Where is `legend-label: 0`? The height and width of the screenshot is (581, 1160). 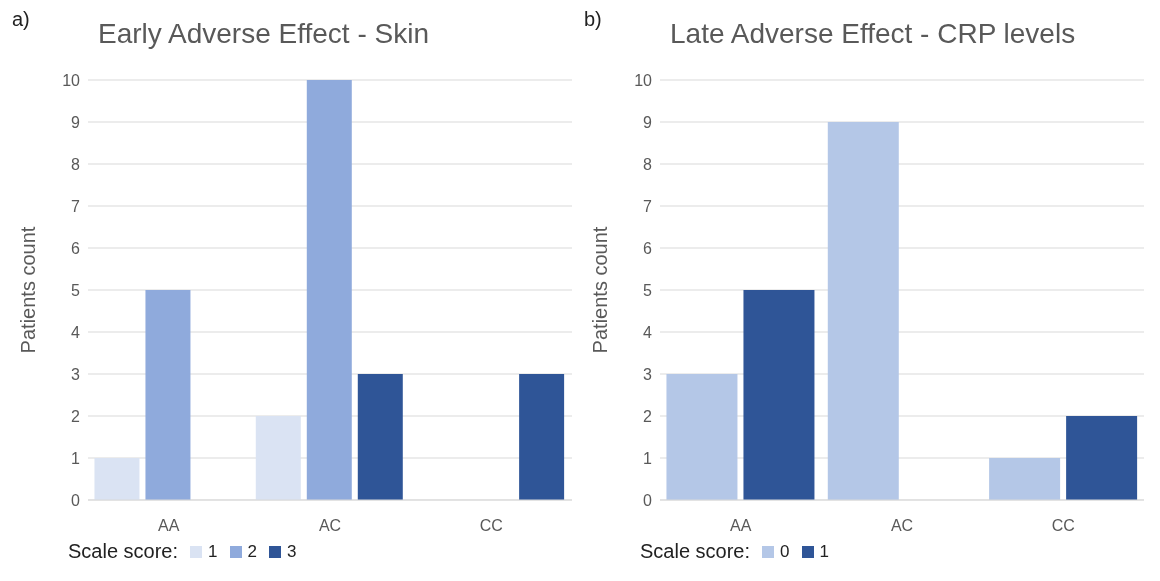
legend-label: 0 is located at coordinates (785, 551).